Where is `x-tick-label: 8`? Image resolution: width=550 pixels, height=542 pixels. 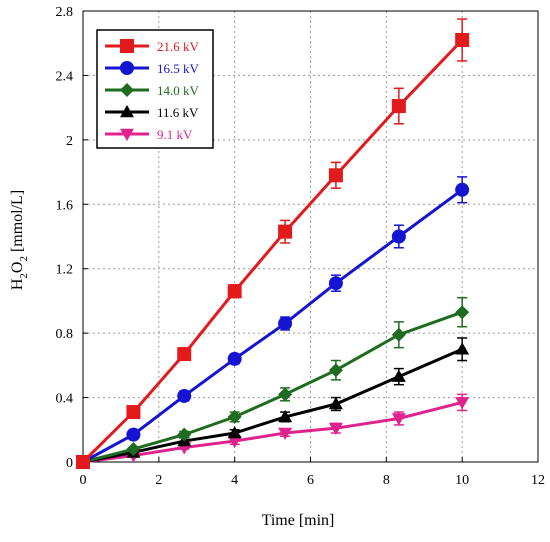
x-tick-label: 8 is located at coordinates (386, 480).